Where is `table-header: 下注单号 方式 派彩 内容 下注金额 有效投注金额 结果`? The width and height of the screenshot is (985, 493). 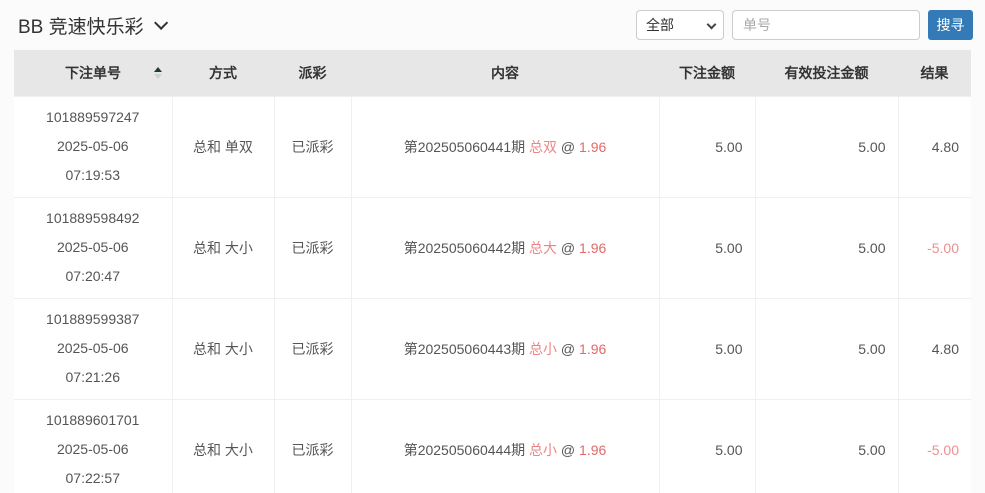
table-header: 下注单号 方式 派彩 内容 下注金额 有效投注金额 结果 is located at coordinates (492, 73).